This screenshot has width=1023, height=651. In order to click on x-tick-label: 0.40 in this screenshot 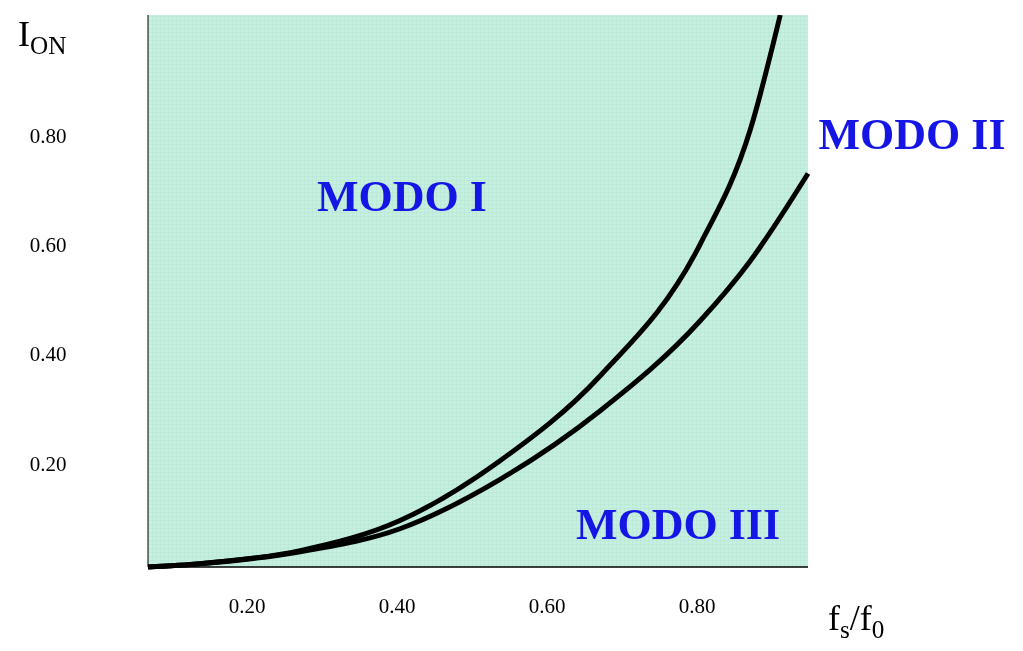, I will do `click(397, 606)`.